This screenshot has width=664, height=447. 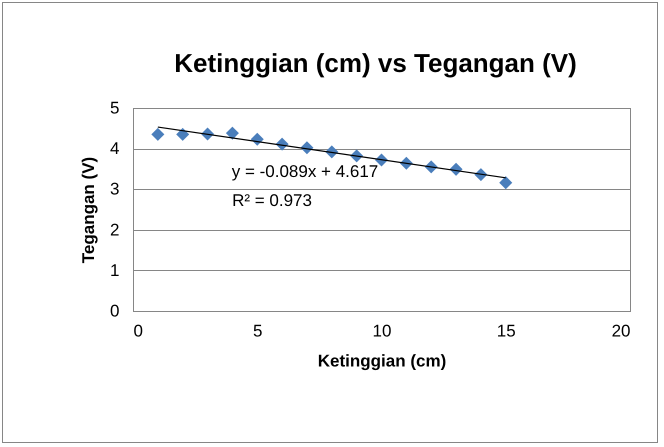 What do you see at coordinates (506, 331) in the screenshot?
I see `x-tick-label: 15` at bounding box center [506, 331].